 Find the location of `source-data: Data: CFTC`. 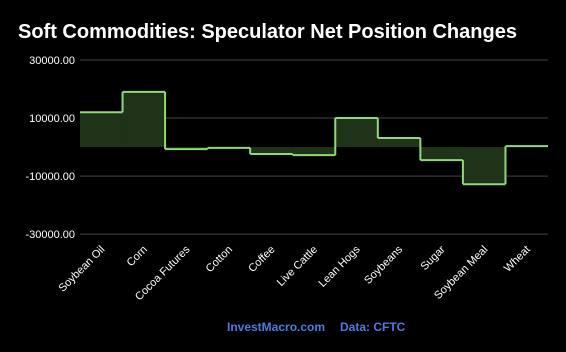

source-data: Data: CFTC is located at coordinates (373, 327).